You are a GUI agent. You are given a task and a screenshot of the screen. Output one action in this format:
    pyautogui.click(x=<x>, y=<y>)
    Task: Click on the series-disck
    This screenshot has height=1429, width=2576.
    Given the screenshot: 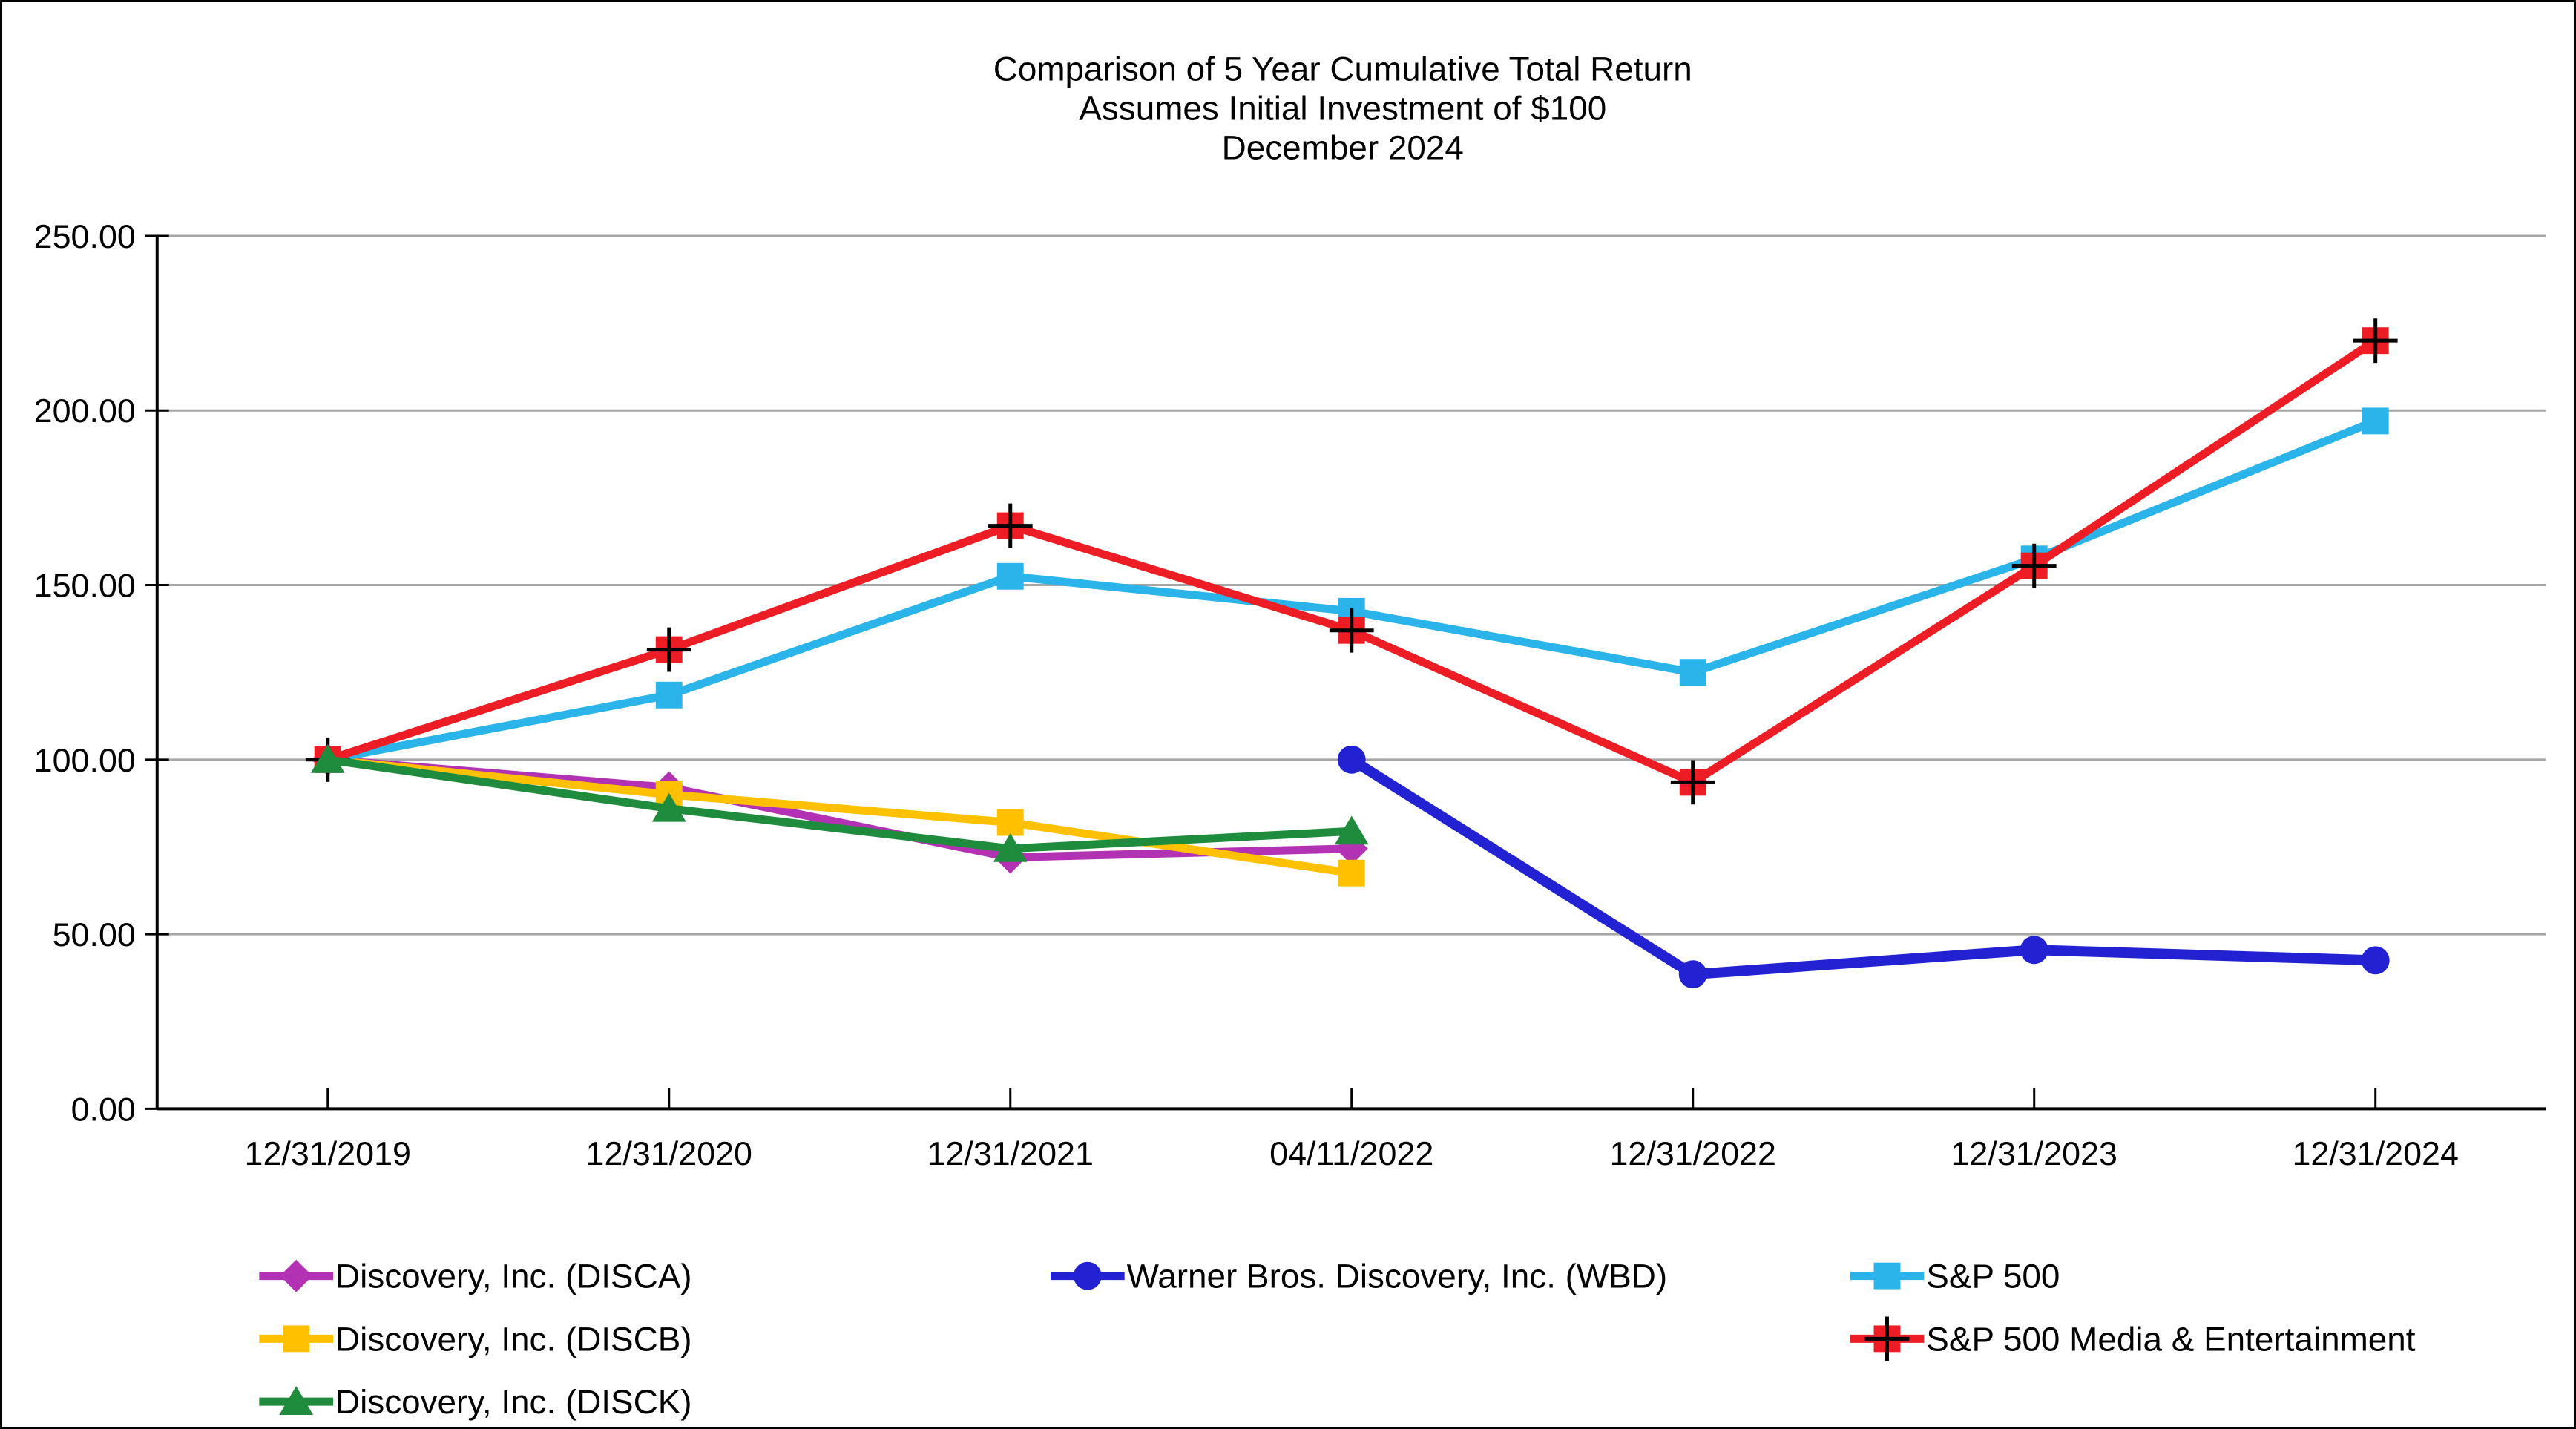 What is the action you would take?
    pyautogui.click(x=839, y=802)
    